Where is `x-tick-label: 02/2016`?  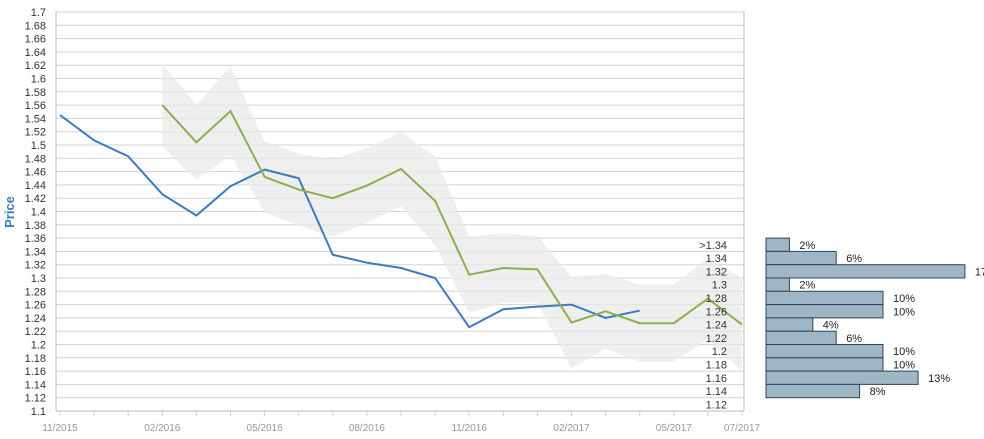 x-tick-label: 02/2016 is located at coordinates (162, 428).